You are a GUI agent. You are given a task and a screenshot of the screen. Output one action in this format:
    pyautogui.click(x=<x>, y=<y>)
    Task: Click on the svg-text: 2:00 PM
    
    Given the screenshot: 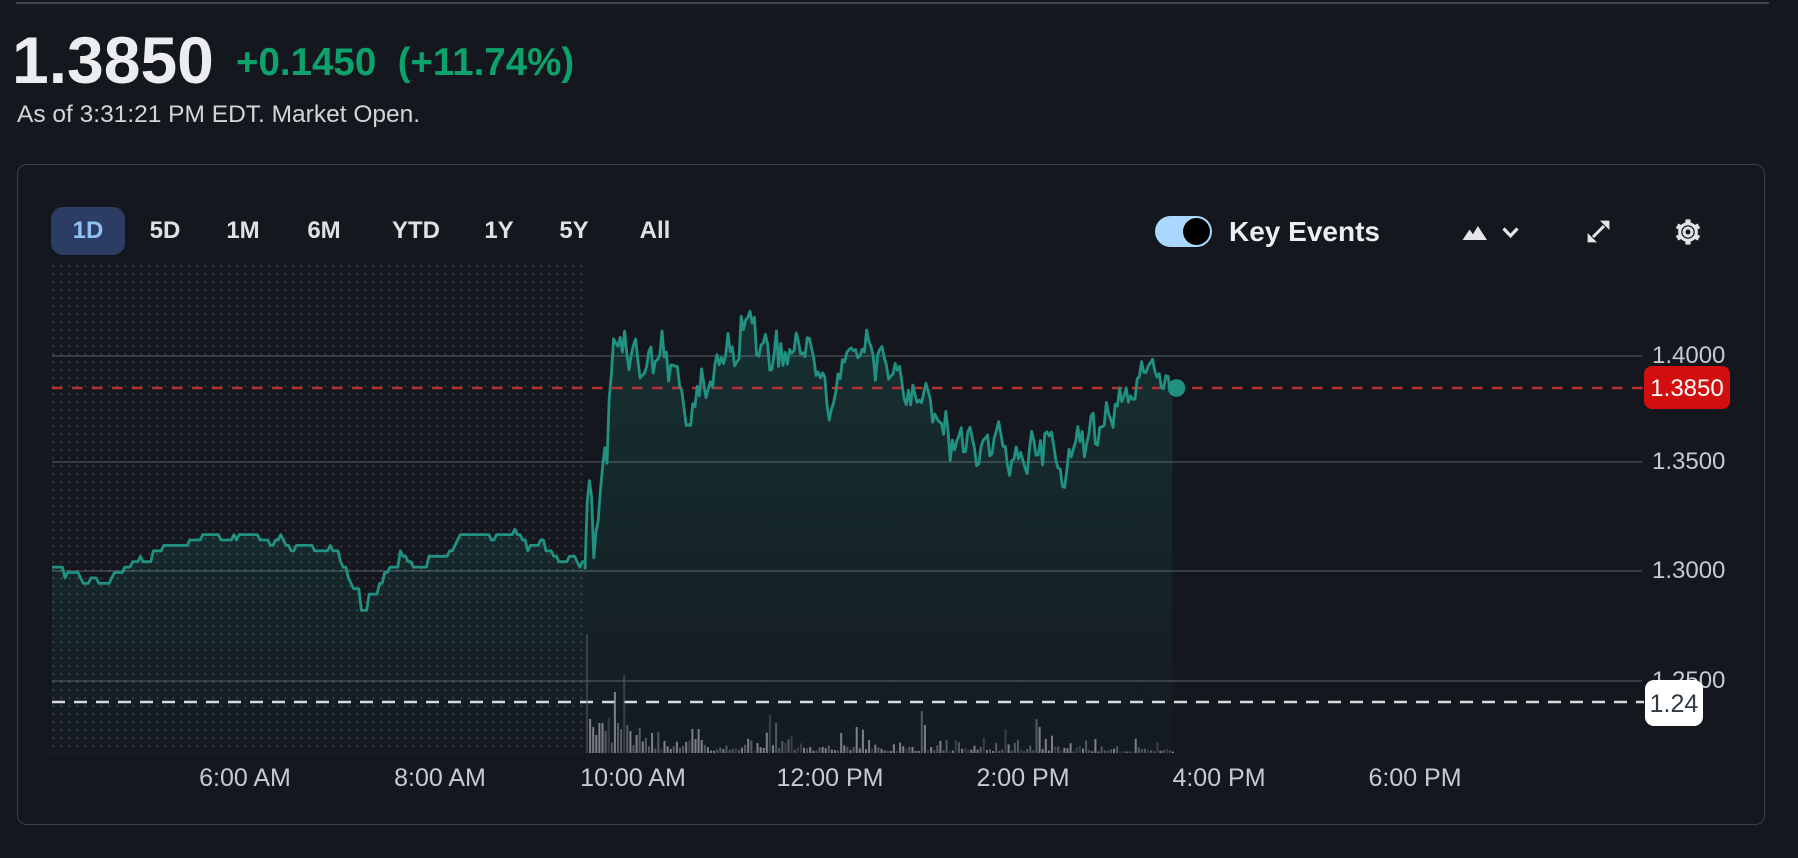 What is the action you would take?
    pyautogui.click(x=1022, y=778)
    